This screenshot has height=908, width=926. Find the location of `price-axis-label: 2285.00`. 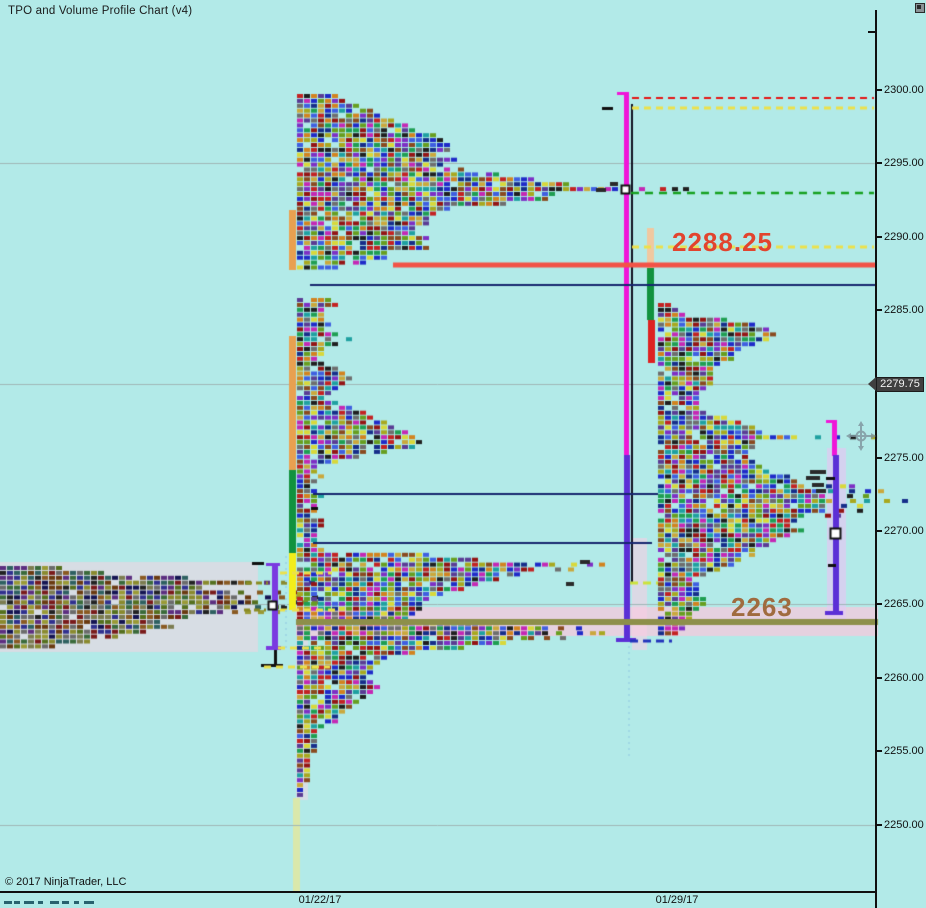

price-axis-label: 2285.00 is located at coordinates (904, 310).